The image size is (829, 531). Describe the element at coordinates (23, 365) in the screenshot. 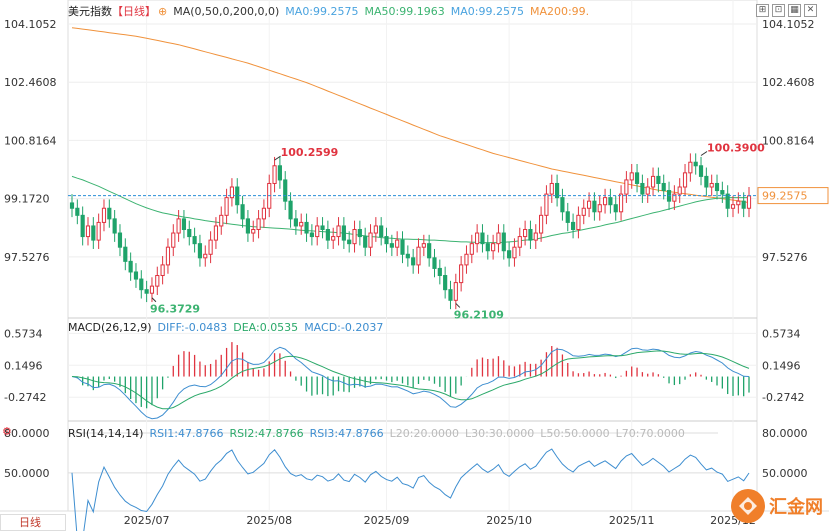

I see `macd-ytick-left: 0.1496` at that location.